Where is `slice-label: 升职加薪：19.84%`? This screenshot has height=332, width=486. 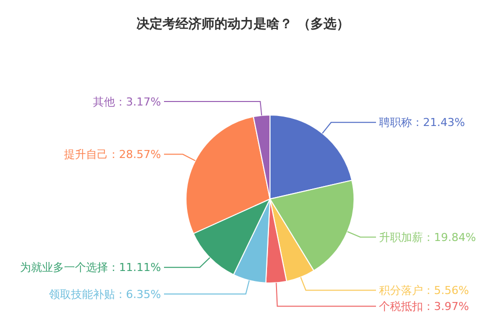
slice-label: 升职加薪：19.84% is located at coordinates (427, 237).